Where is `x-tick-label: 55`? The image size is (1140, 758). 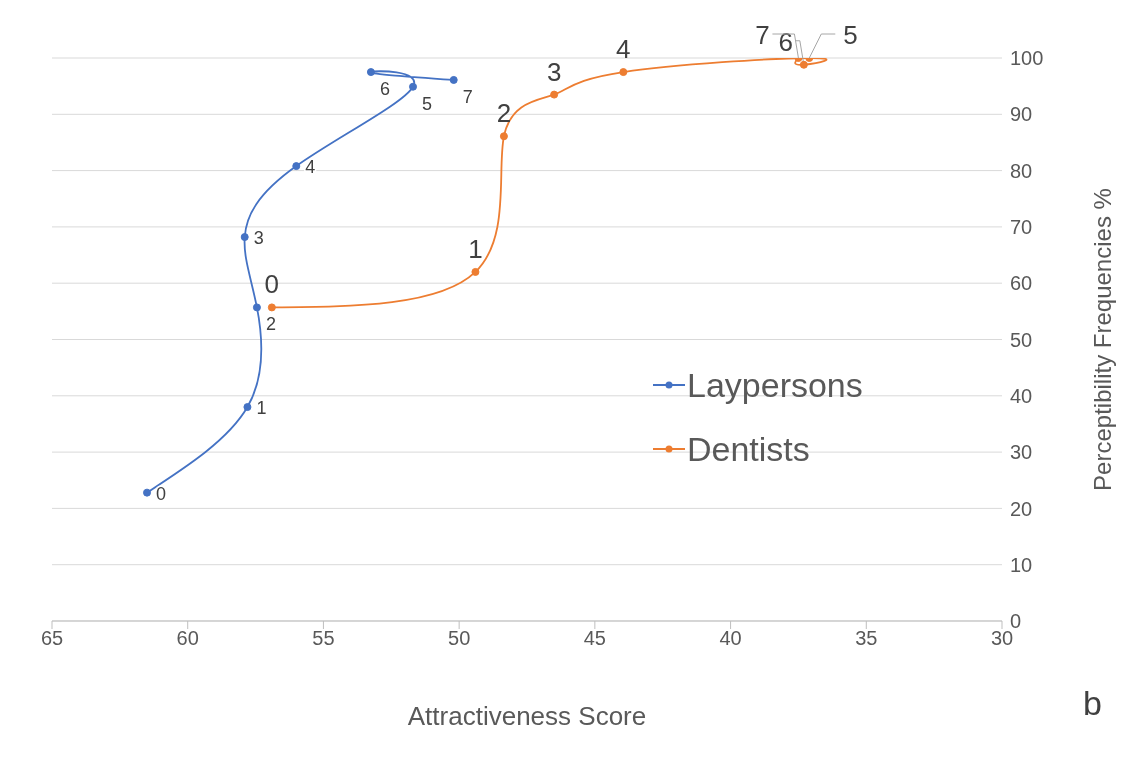 x-tick-label: 55 is located at coordinates (323, 638).